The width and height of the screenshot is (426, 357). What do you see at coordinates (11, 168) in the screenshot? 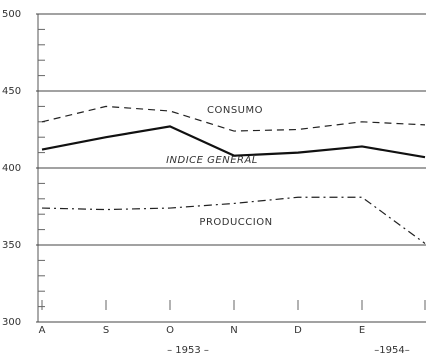
I see `y-tick-label: 400` at bounding box center [11, 168].